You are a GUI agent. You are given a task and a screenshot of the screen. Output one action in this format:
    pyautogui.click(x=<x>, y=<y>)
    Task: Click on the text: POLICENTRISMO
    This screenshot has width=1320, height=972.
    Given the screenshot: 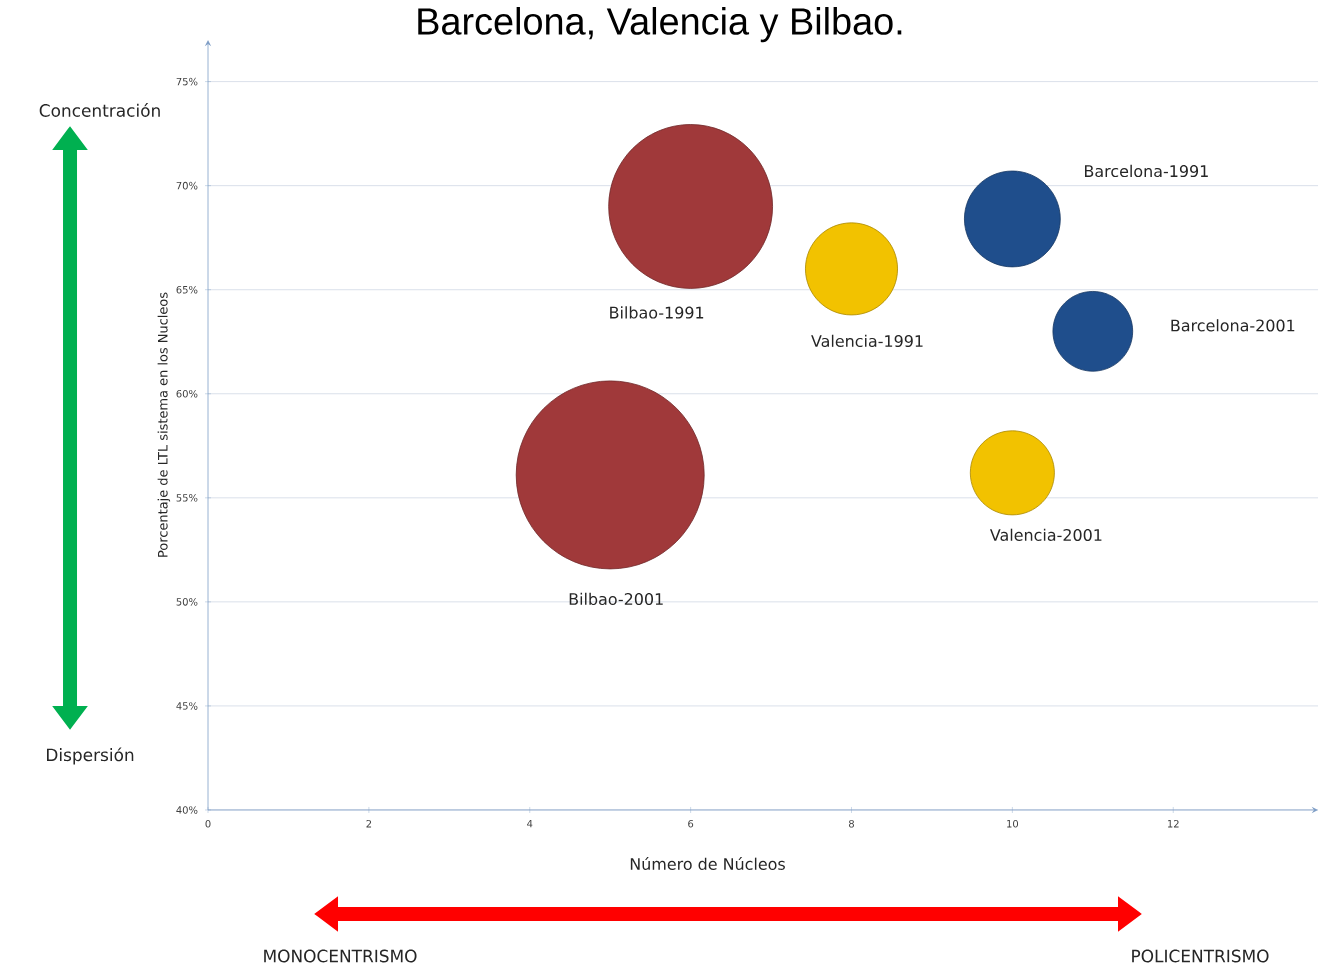 What is the action you would take?
    pyautogui.click(x=1200, y=956)
    